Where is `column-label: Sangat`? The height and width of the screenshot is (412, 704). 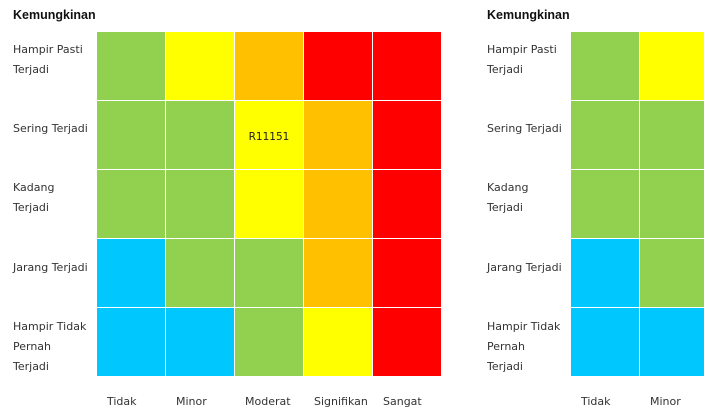
column-label: Sangat is located at coordinates (402, 401).